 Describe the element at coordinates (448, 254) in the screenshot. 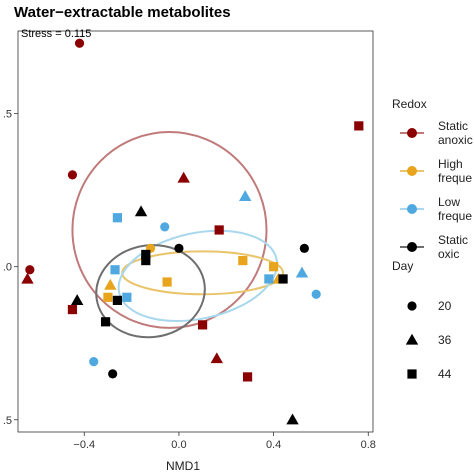

I see `redox-legend-label: oxic` at that location.